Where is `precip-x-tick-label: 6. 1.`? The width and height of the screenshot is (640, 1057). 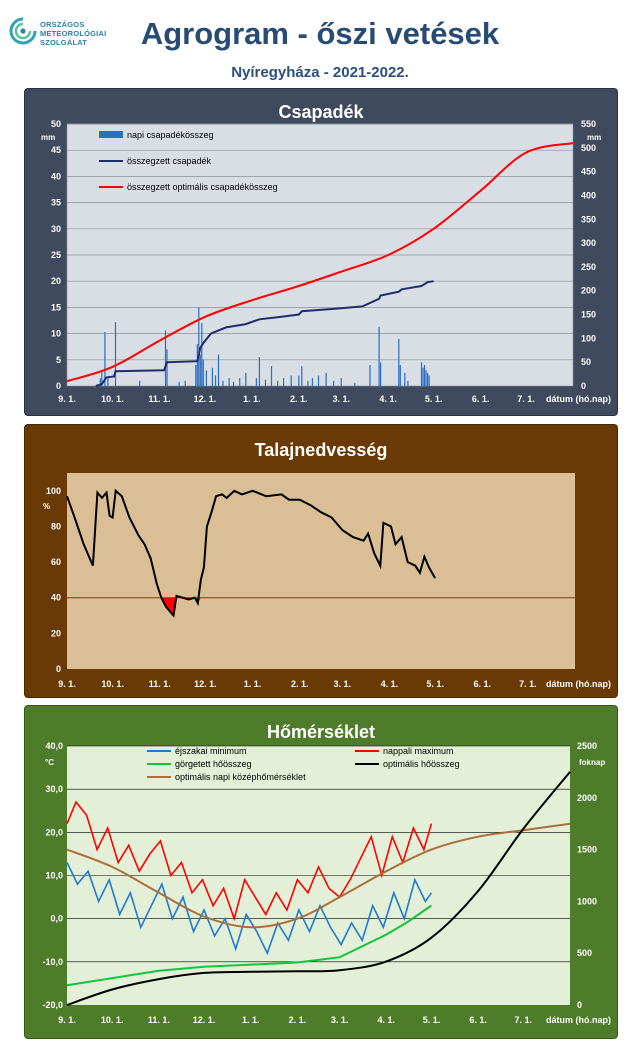
precip-x-tick-label: 6. 1. is located at coordinates (481, 399).